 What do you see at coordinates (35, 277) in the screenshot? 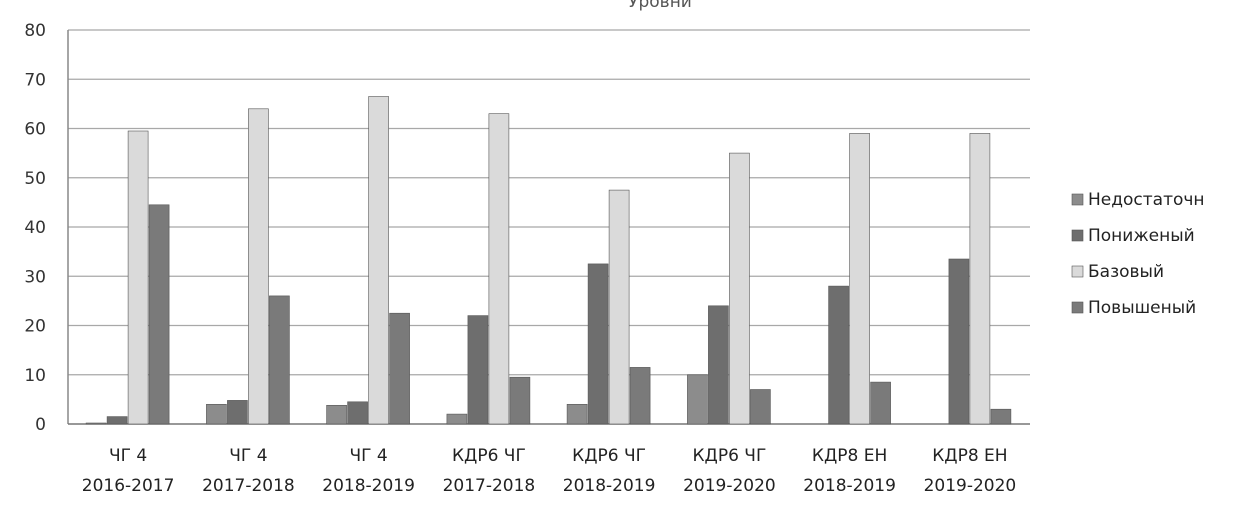
I see `y-tick-label: 30` at bounding box center [35, 277].